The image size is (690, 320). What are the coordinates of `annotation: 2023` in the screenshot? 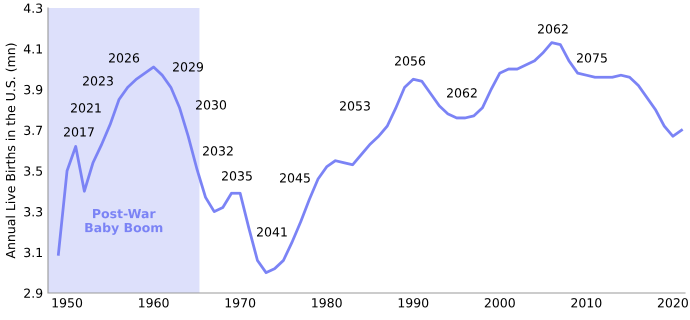 It's located at (98, 81).